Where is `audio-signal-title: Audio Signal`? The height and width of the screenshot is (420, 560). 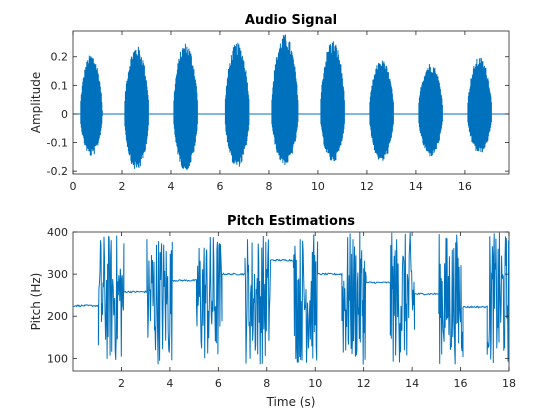 audio-signal-title: Audio Signal is located at coordinates (291, 20).